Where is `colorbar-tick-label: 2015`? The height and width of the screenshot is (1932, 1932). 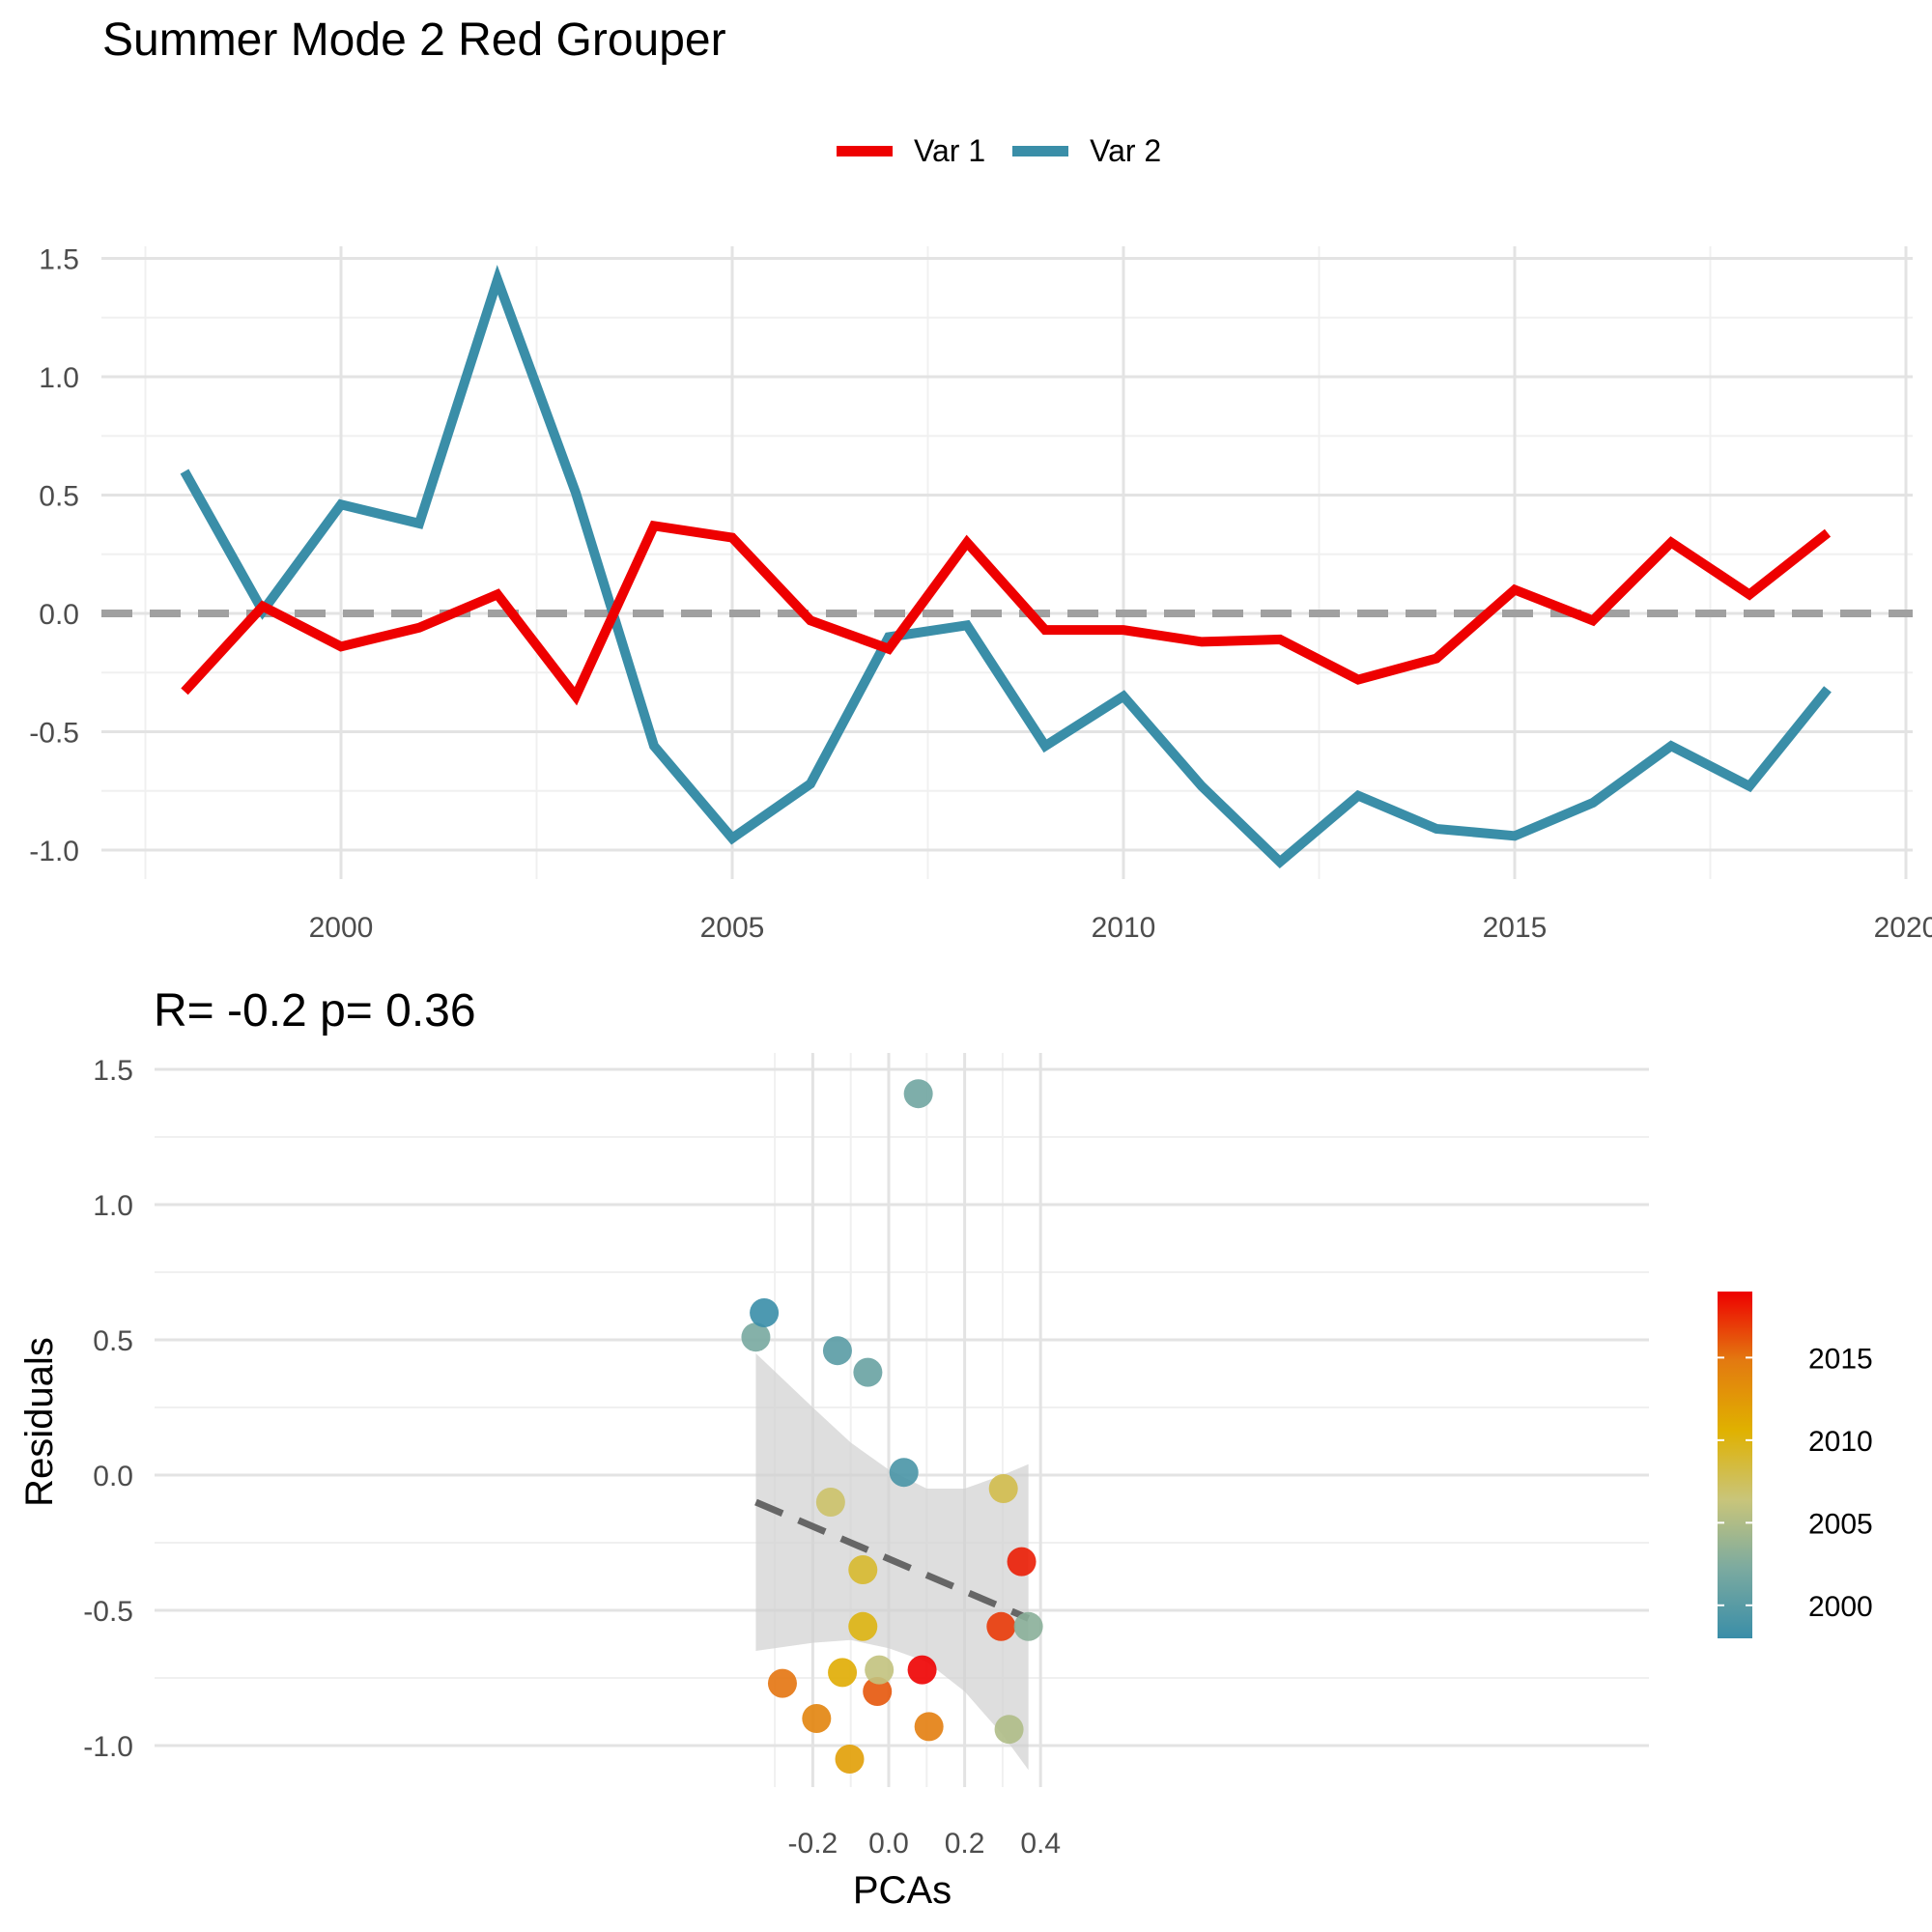 colorbar-tick-label: 2015 is located at coordinates (1840, 1359).